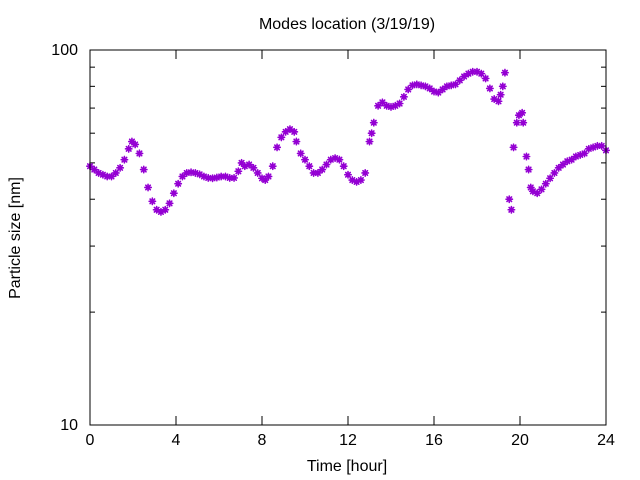 The image size is (640, 480). I want to click on y-tick-label: 100, so click(64, 50).